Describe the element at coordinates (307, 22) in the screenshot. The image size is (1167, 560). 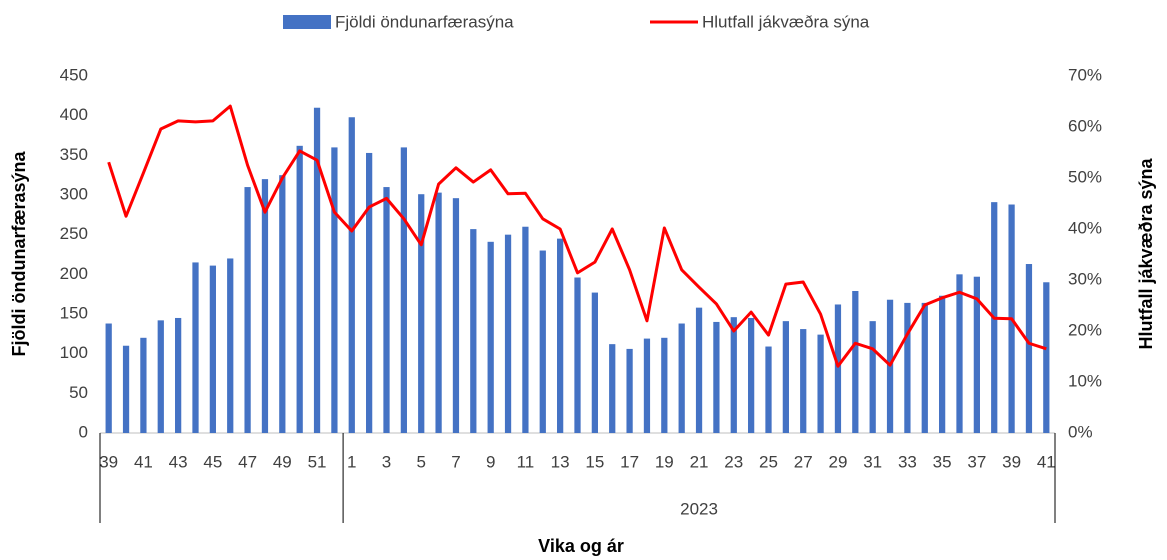
I see `legend-swatch` at that location.